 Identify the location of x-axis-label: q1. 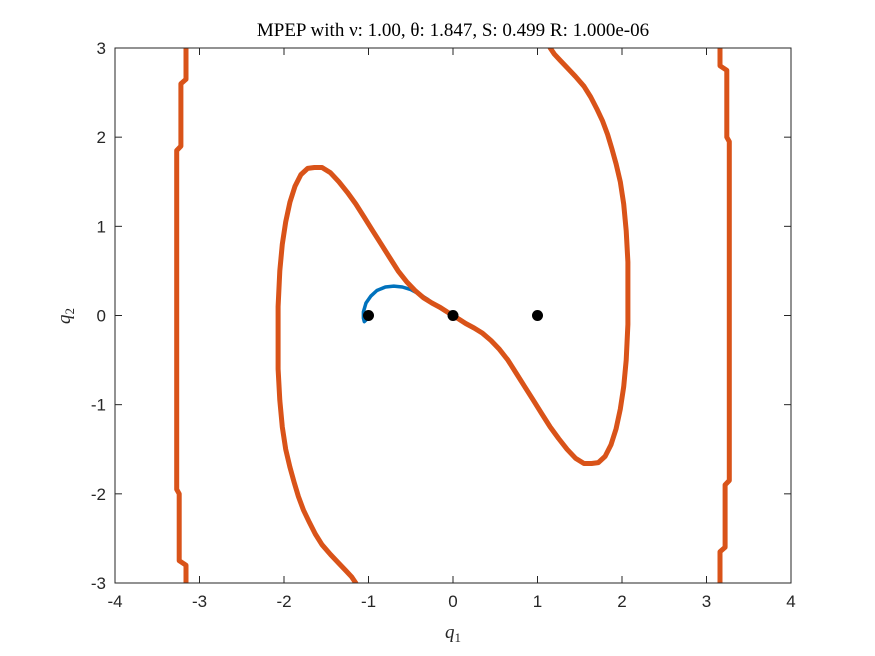
(453, 633).